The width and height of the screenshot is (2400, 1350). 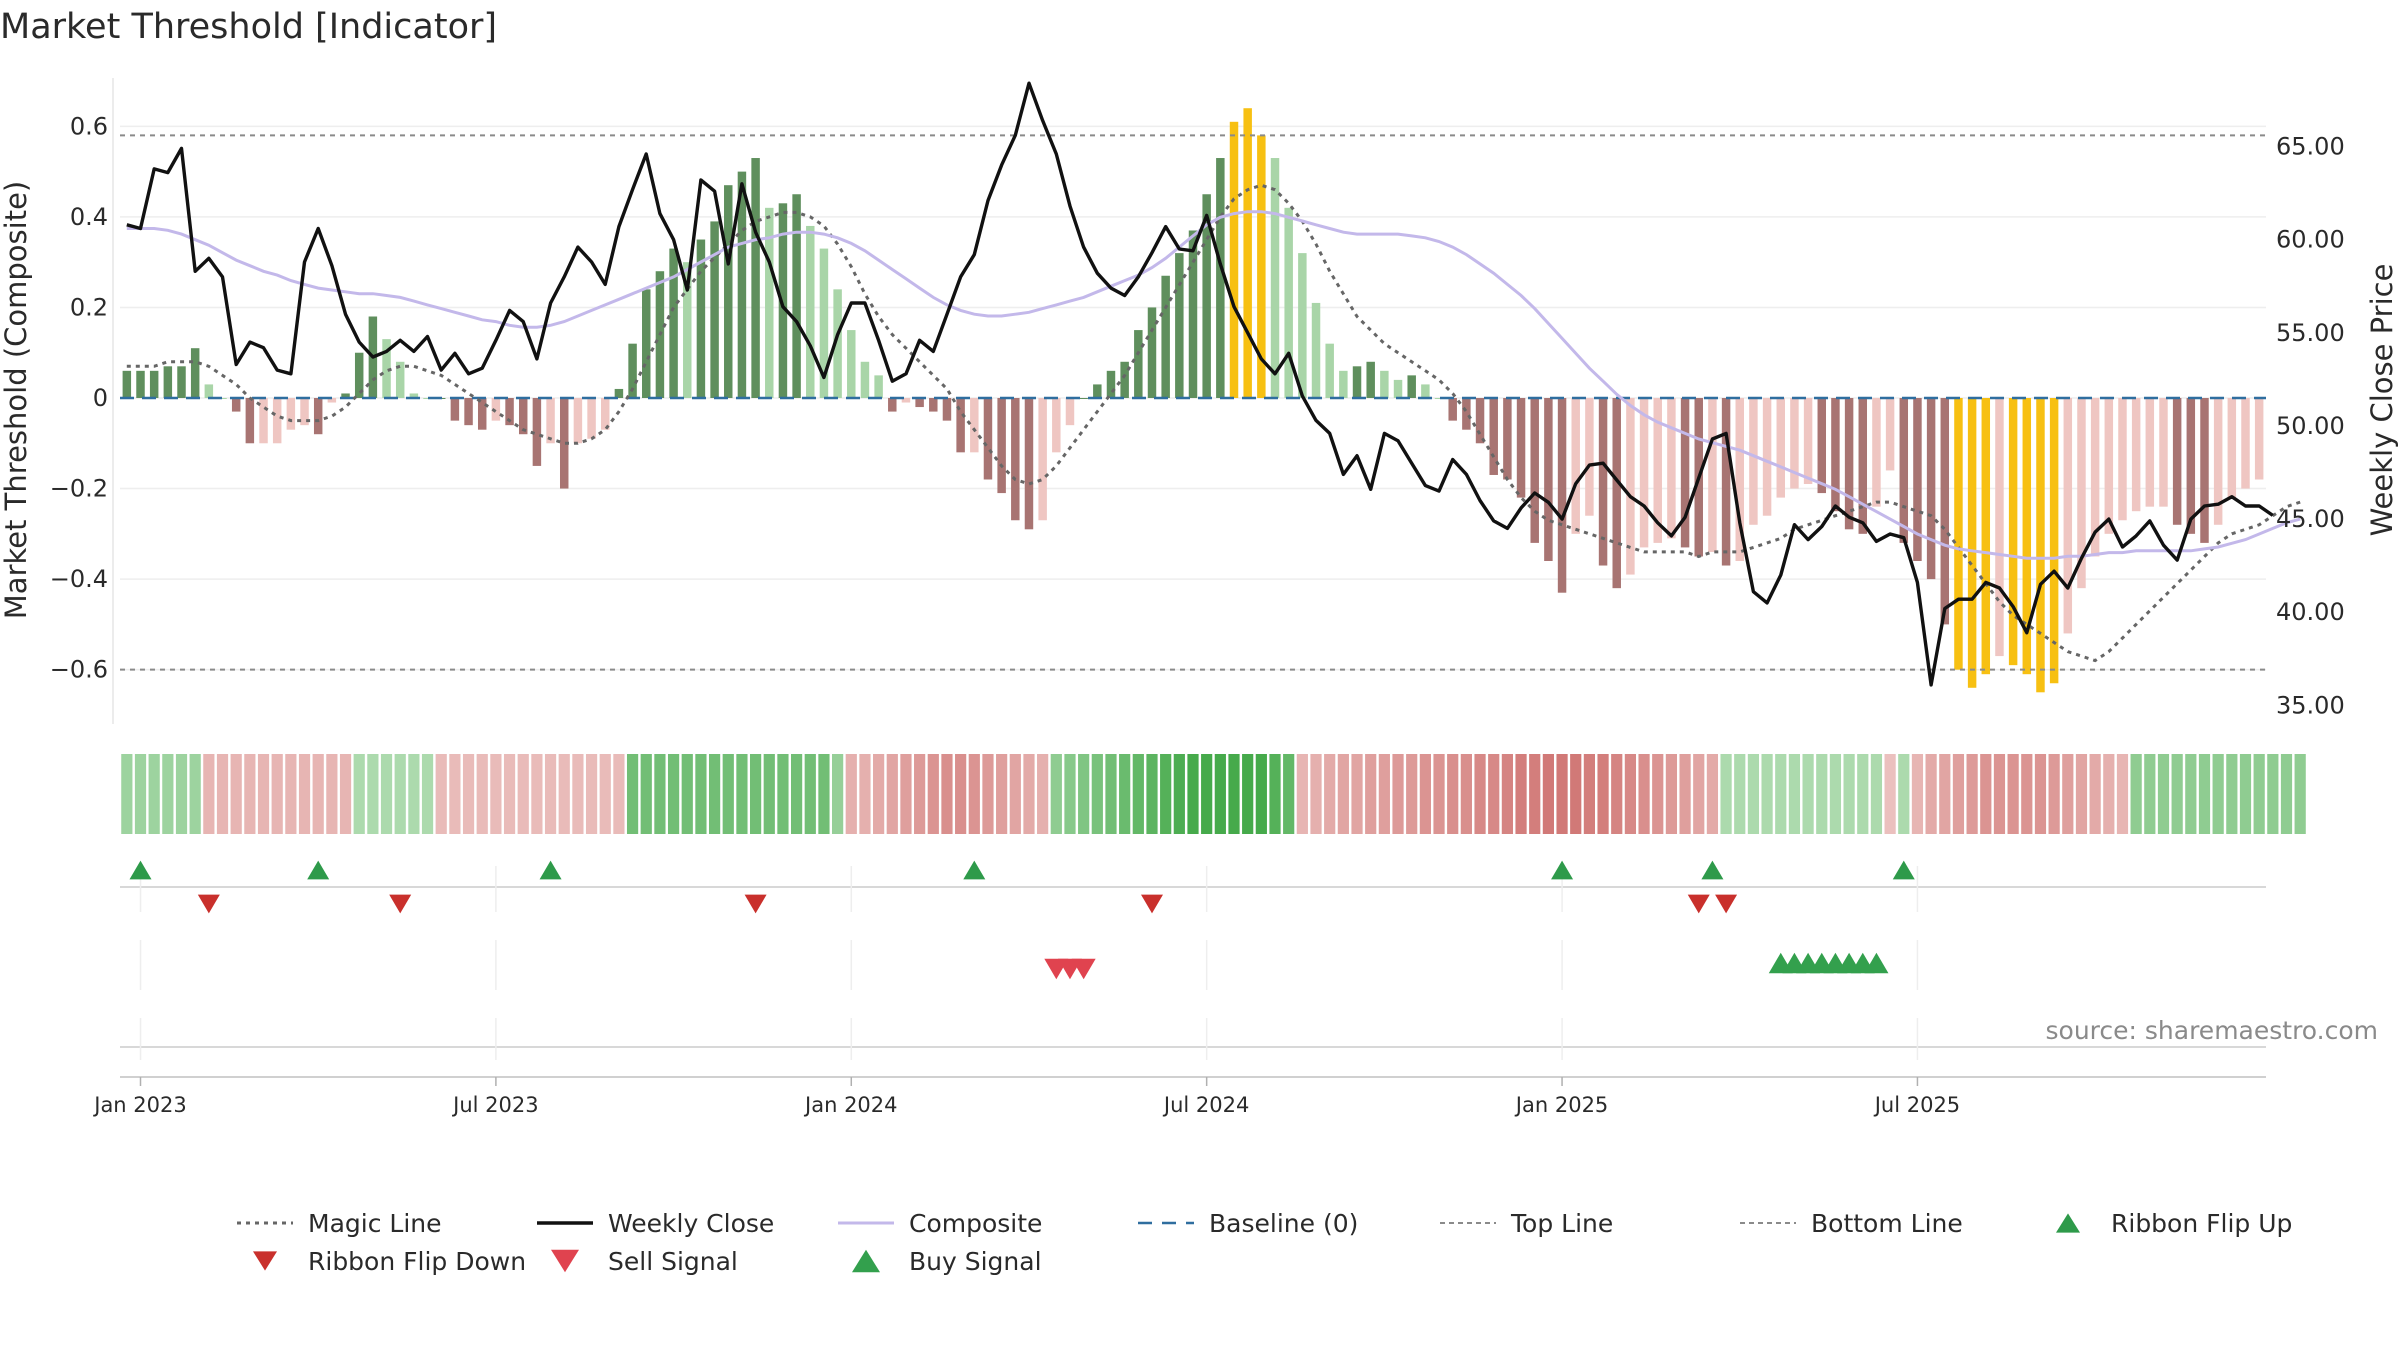 I want to click on legend-label-flip_down: Ribbon Flip Down, so click(x=417, y=1261).